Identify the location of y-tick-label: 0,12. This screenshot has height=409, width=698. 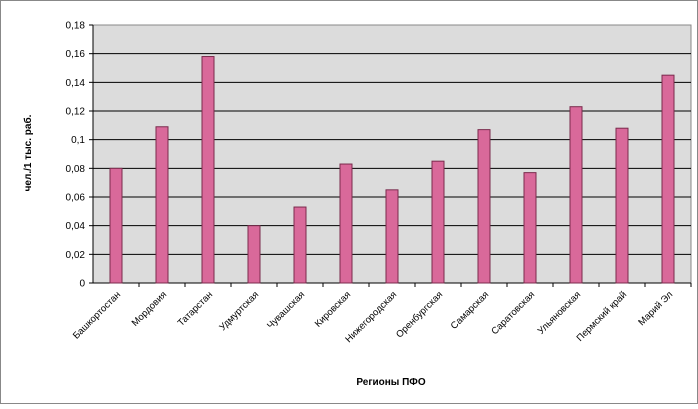
(76, 112).